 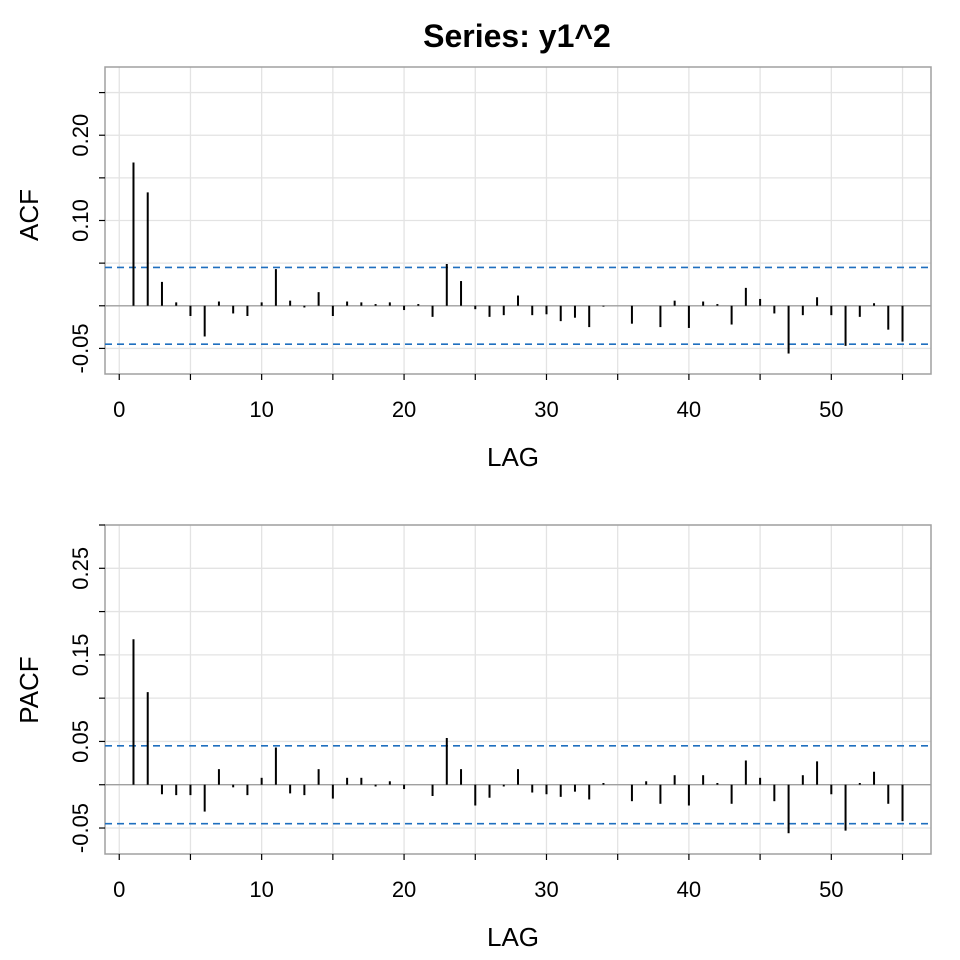 What do you see at coordinates (119, 409) in the screenshot?
I see `acf-x-tick-label: 0` at bounding box center [119, 409].